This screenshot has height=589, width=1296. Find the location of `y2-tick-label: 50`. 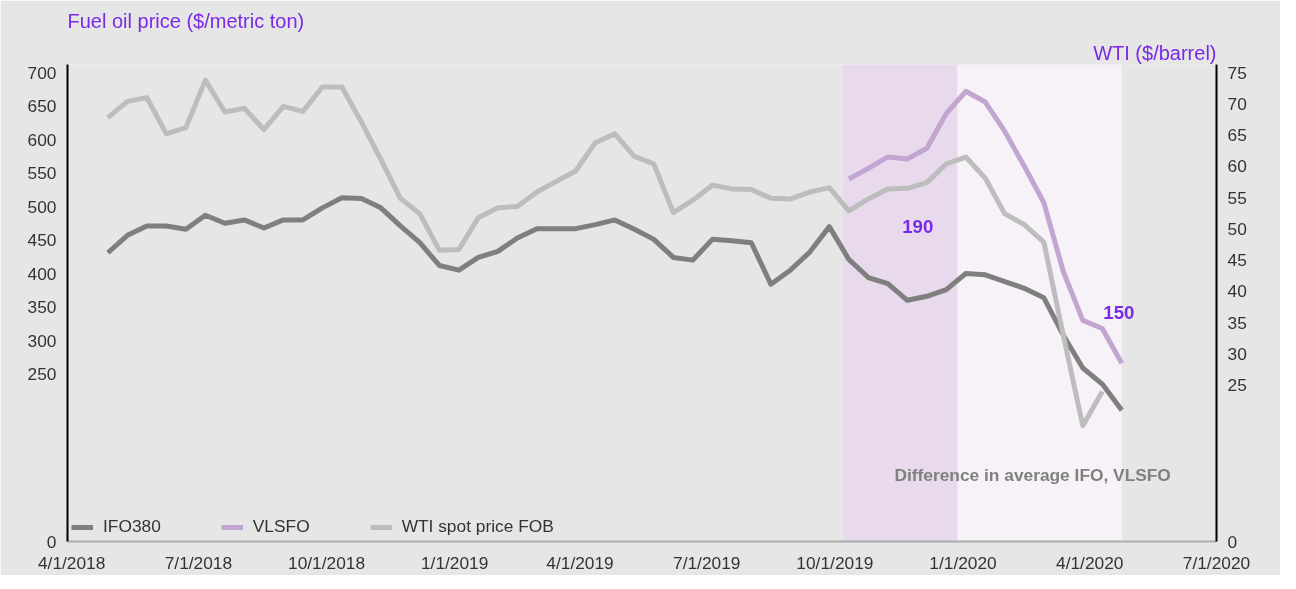

y2-tick-label: 50 is located at coordinates (1237, 228).